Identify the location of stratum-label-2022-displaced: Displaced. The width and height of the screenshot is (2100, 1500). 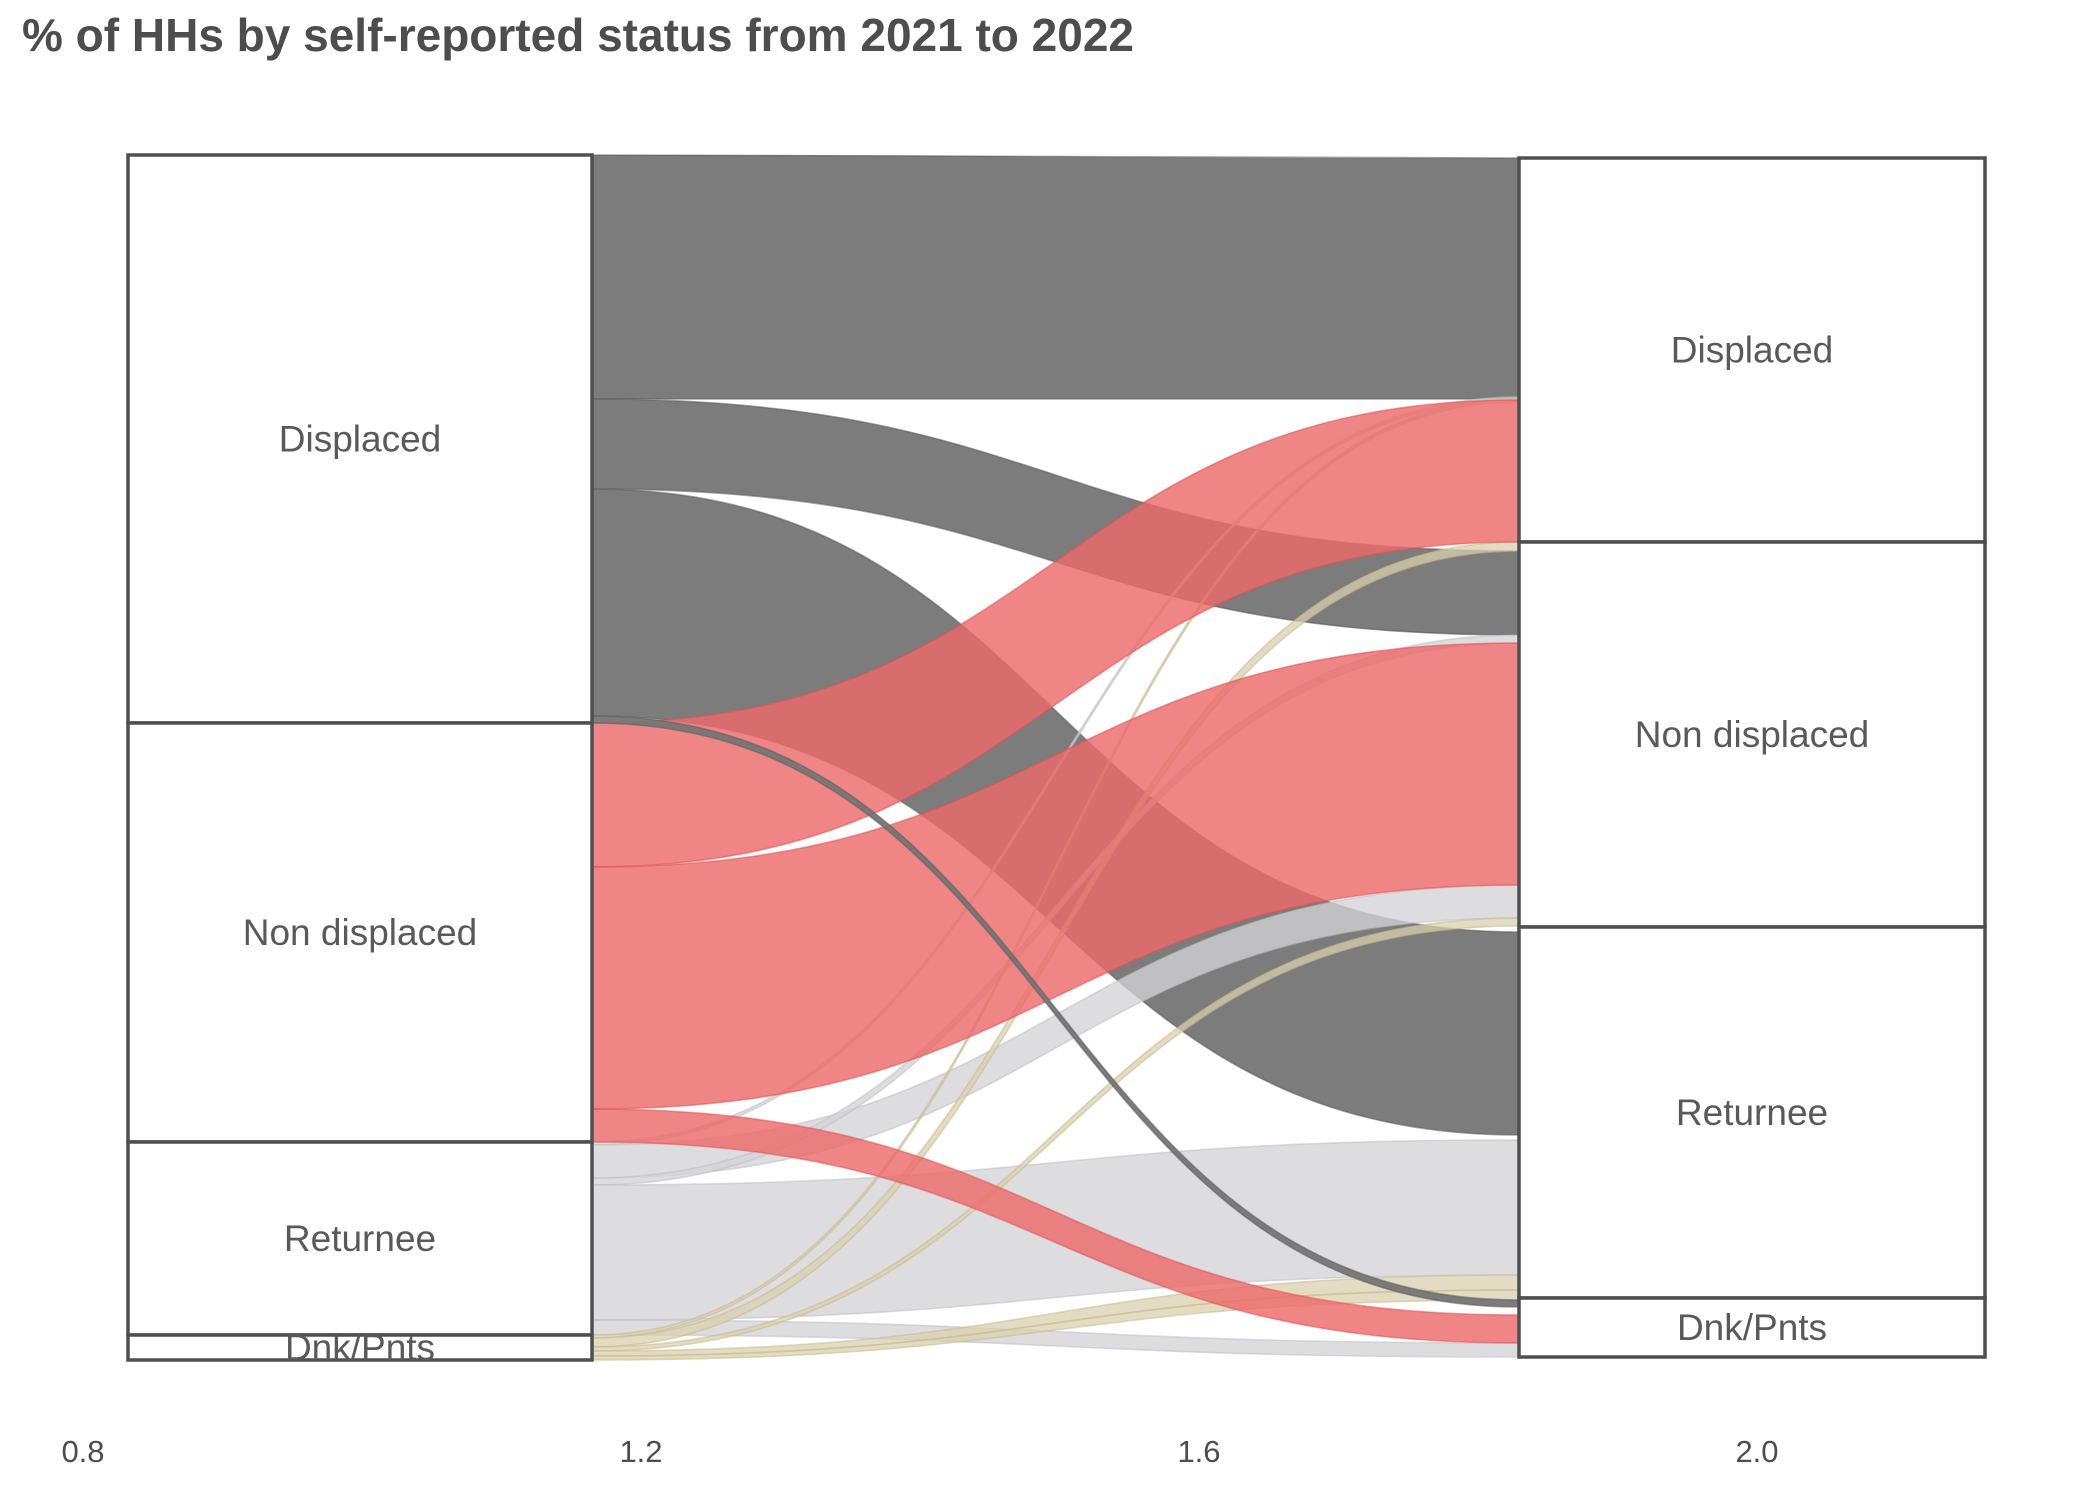
(1752, 350).